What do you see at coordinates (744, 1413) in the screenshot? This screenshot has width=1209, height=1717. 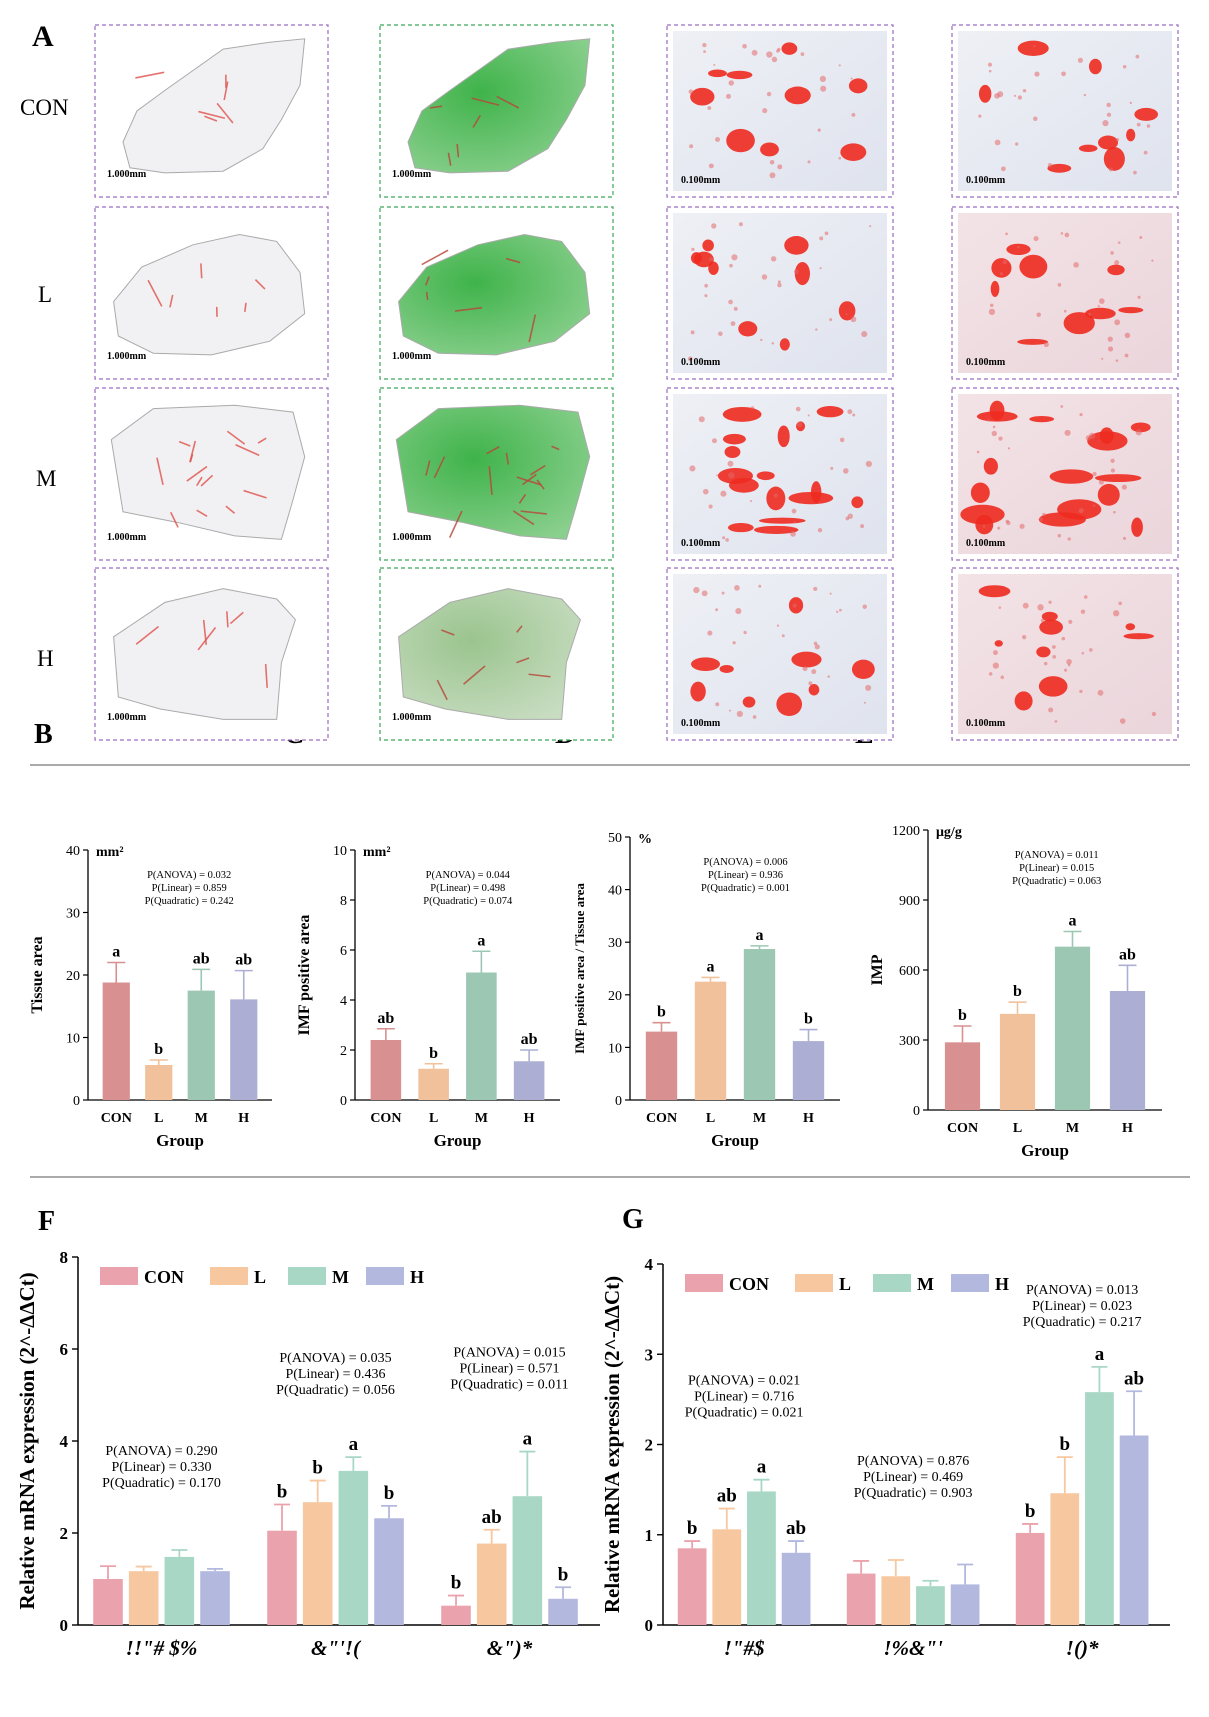 I see `stat-line: P(Quadratic) = 0.021` at bounding box center [744, 1413].